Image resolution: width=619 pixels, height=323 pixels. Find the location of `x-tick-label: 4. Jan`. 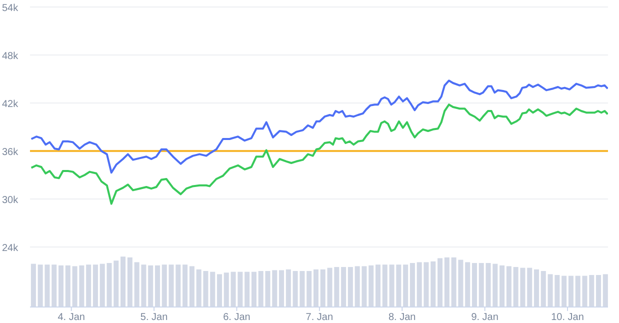

x-tick-label: 4. Jan is located at coordinates (71, 317).